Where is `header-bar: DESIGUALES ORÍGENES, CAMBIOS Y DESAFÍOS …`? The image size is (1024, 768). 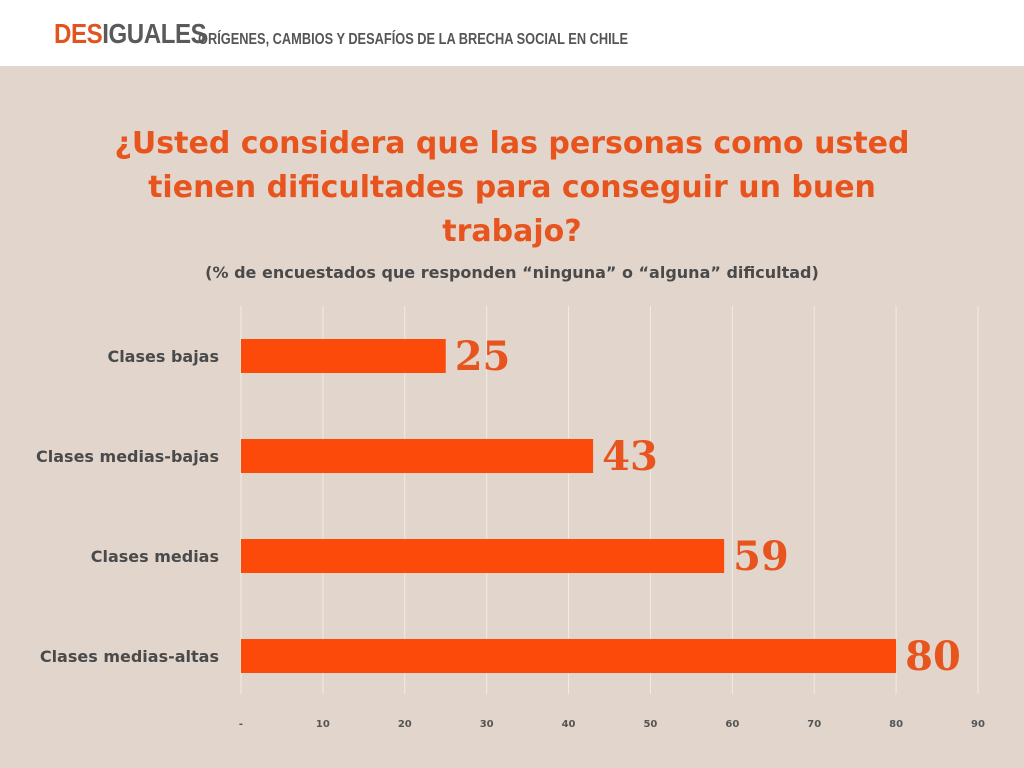 header-bar: DESIGUALES ORÍGENES, CAMBIOS Y DESAFÍOS … is located at coordinates (512, 33).